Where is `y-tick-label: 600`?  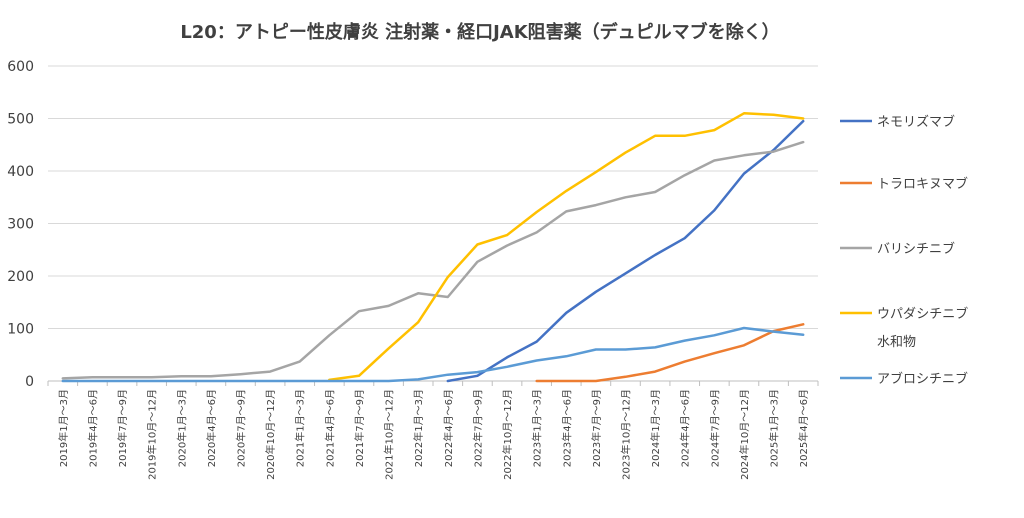
y-tick-label: 600 is located at coordinates (20, 67).